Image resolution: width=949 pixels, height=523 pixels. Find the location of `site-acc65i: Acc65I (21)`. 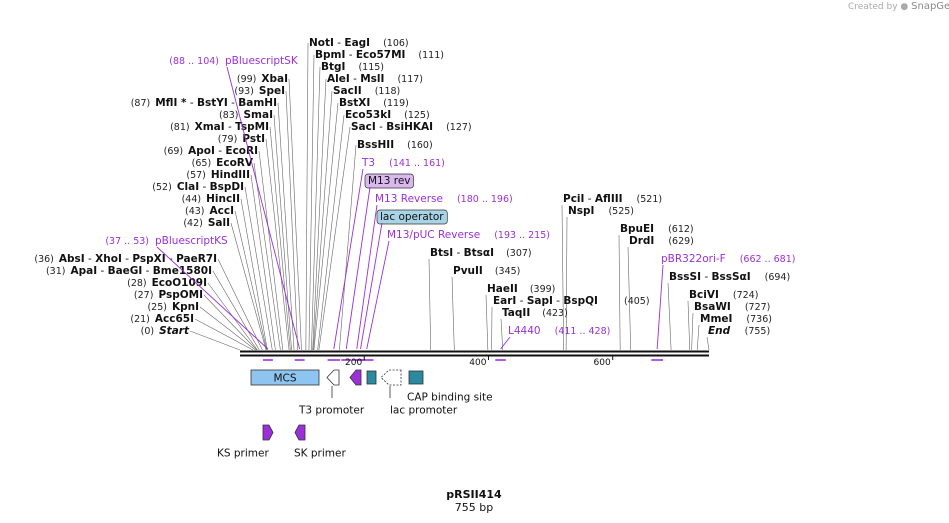

site-acc65i: Acc65I (21) is located at coordinates (162, 319).